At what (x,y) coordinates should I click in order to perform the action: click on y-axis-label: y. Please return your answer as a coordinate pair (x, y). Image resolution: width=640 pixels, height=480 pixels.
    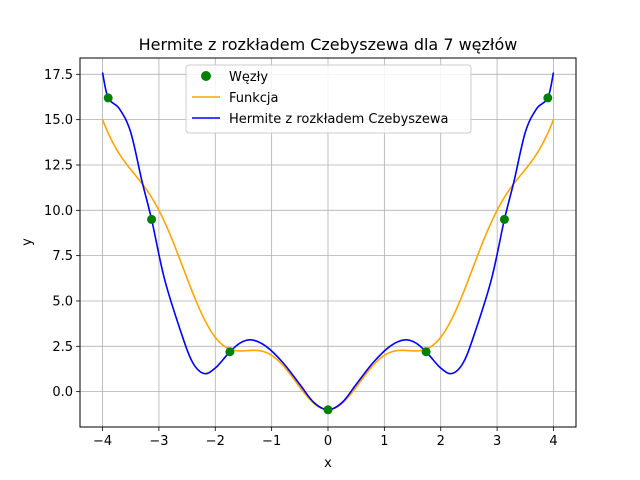
    Looking at the image, I should click on (27, 242).